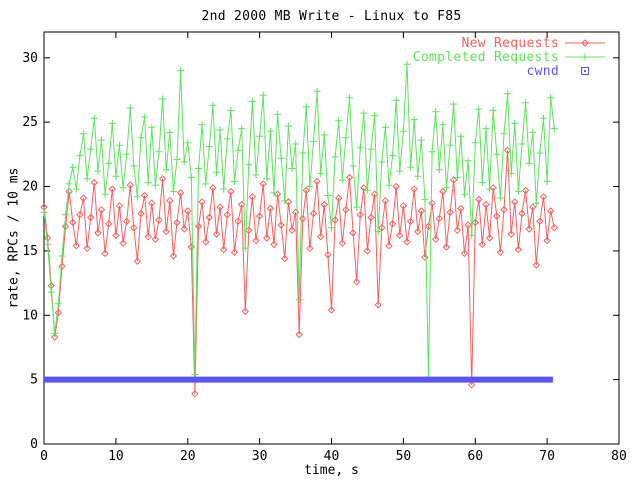 Image resolution: width=640 pixels, height=480 pixels. I want to click on x-tick-label: 20, so click(188, 456).